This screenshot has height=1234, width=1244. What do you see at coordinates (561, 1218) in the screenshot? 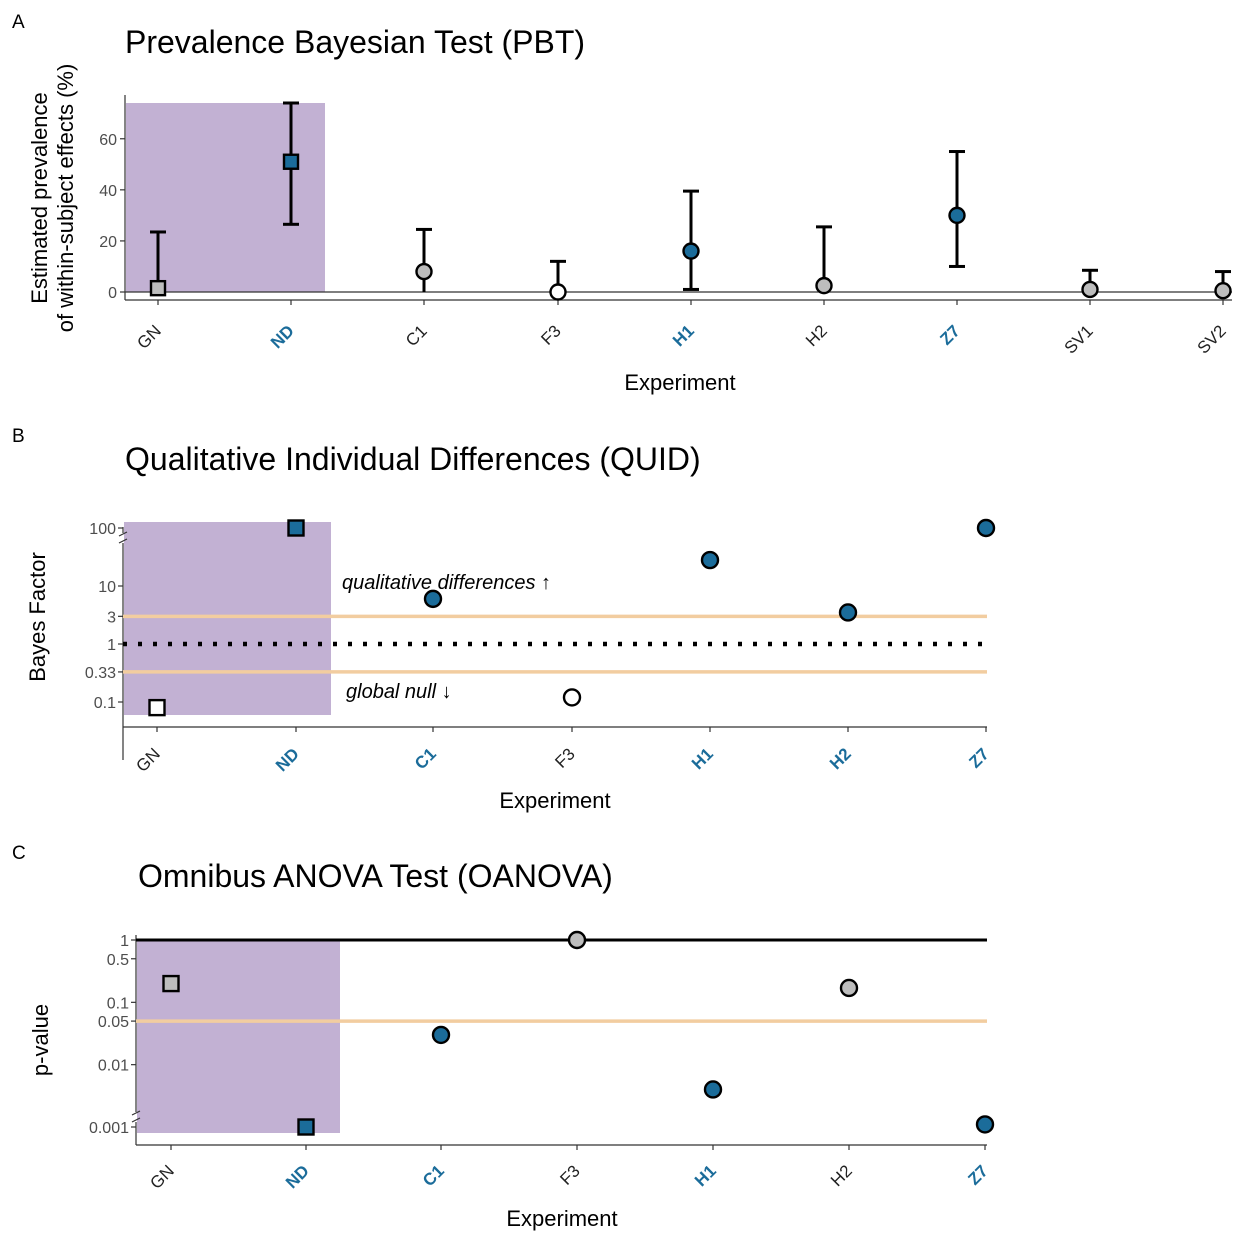
I see `x-axis-title-c: Experiment` at bounding box center [561, 1218].